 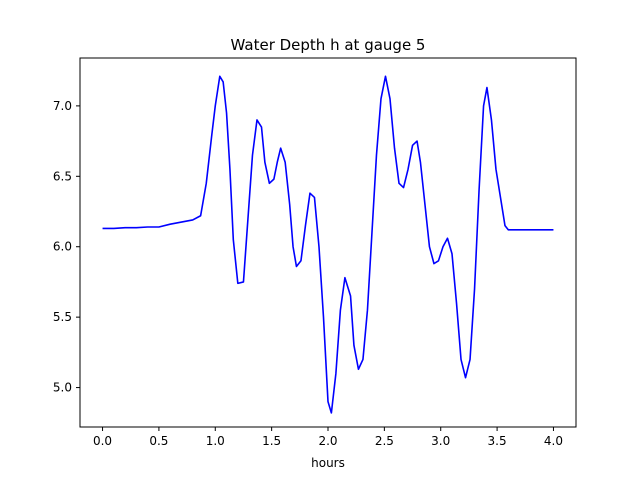 I want to click on x-tick-label: 4.0, so click(x=553, y=441).